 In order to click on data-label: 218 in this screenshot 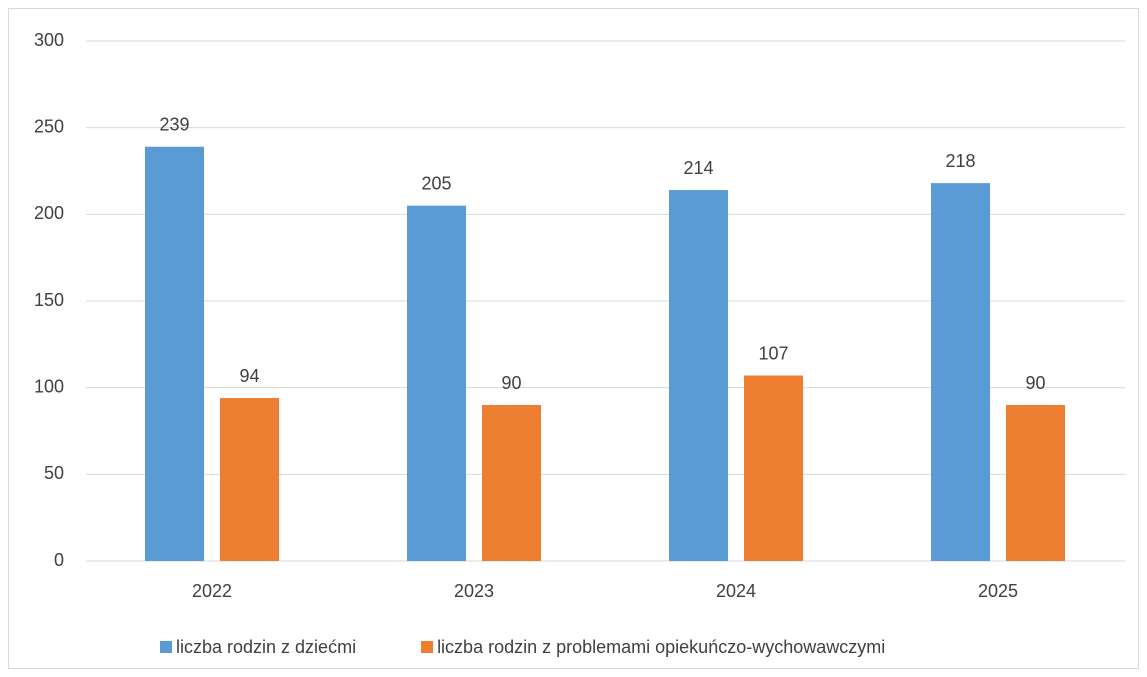, I will do `click(960, 161)`.